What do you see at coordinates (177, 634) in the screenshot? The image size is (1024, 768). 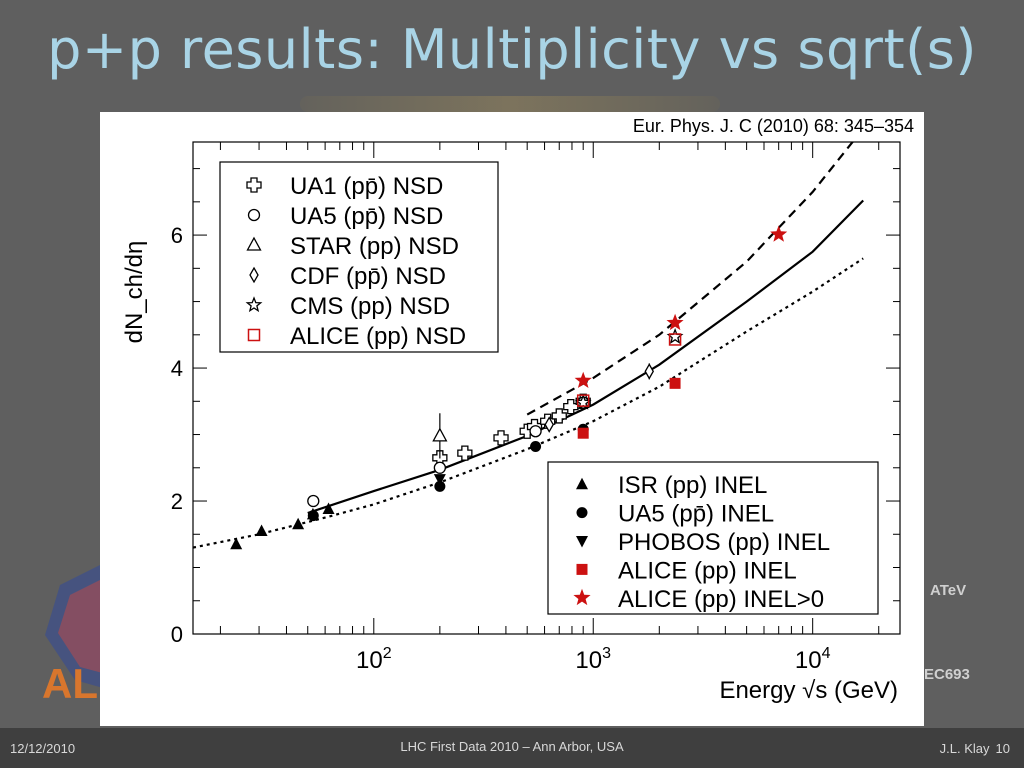 I see `y-tick-label: 0` at bounding box center [177, 634].